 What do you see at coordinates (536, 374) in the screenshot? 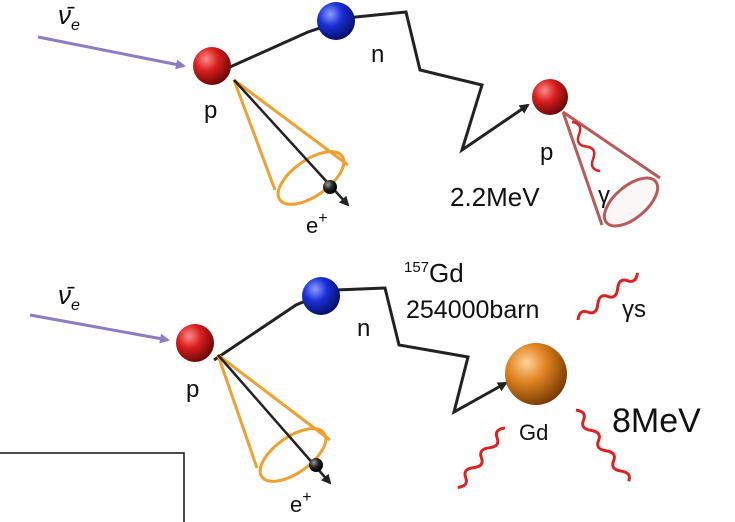
I see `gd-nucleus` at bounding box center [536, 374].